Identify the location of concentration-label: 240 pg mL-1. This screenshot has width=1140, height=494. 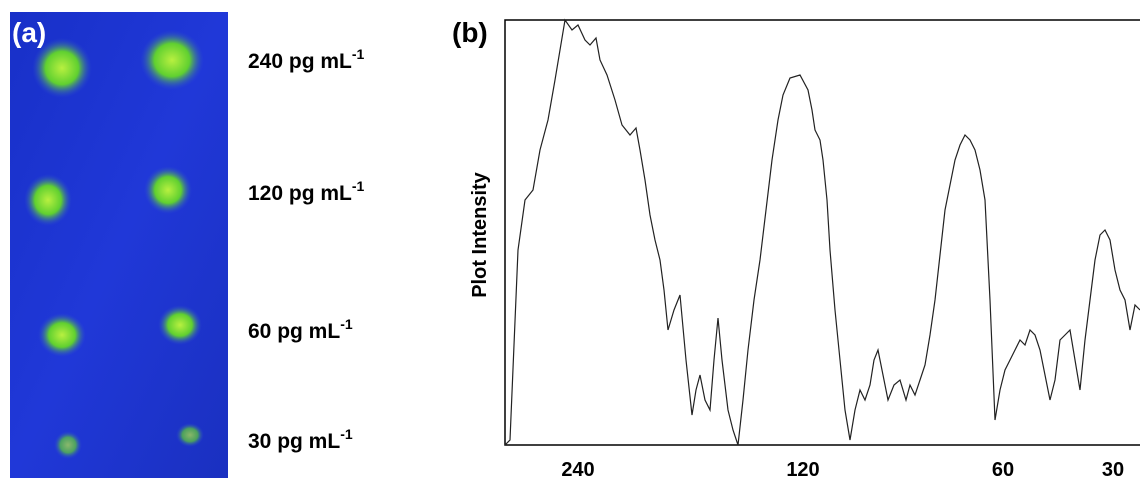
(306, 59).